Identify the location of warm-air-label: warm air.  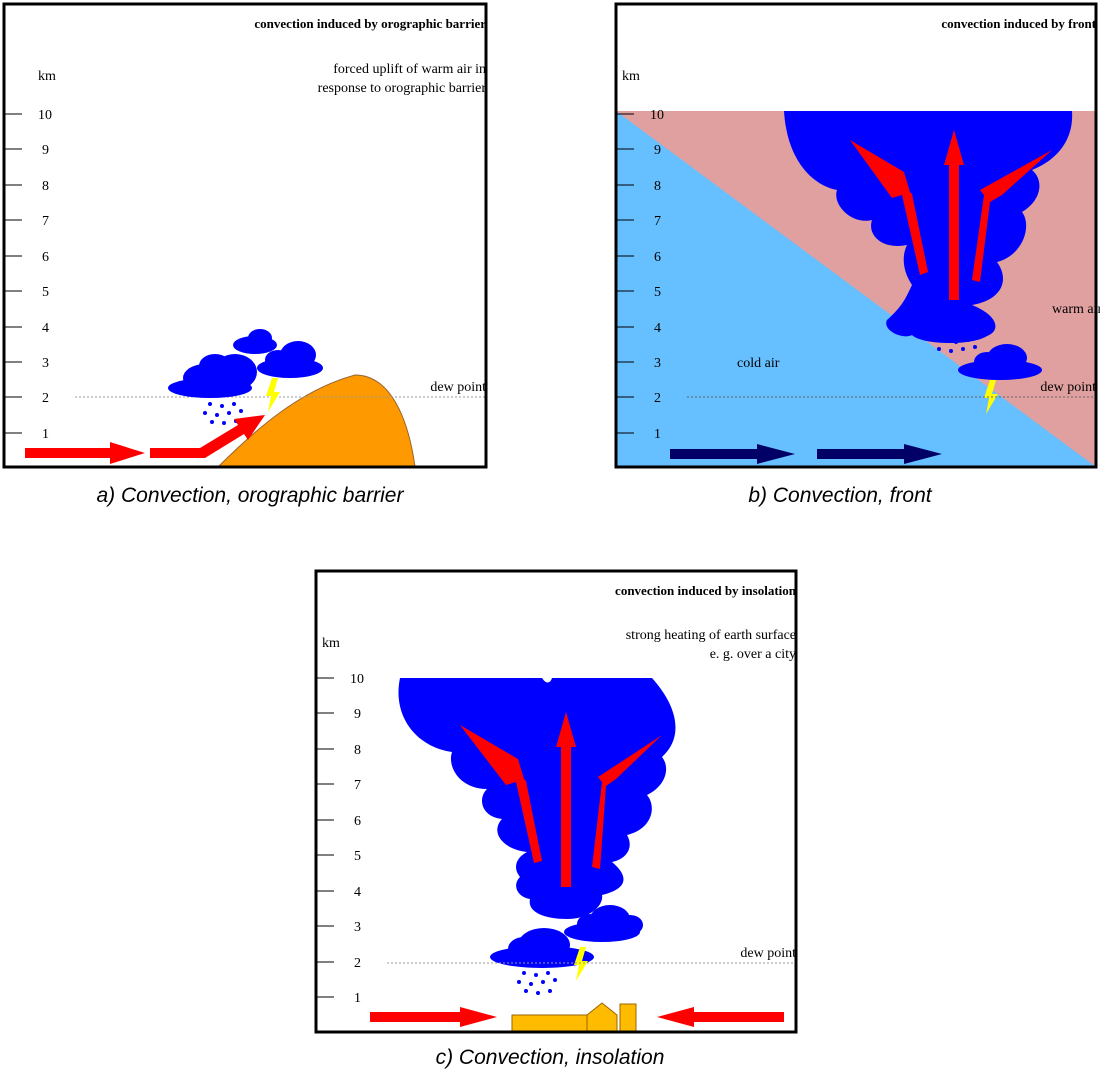
(1076, 309).